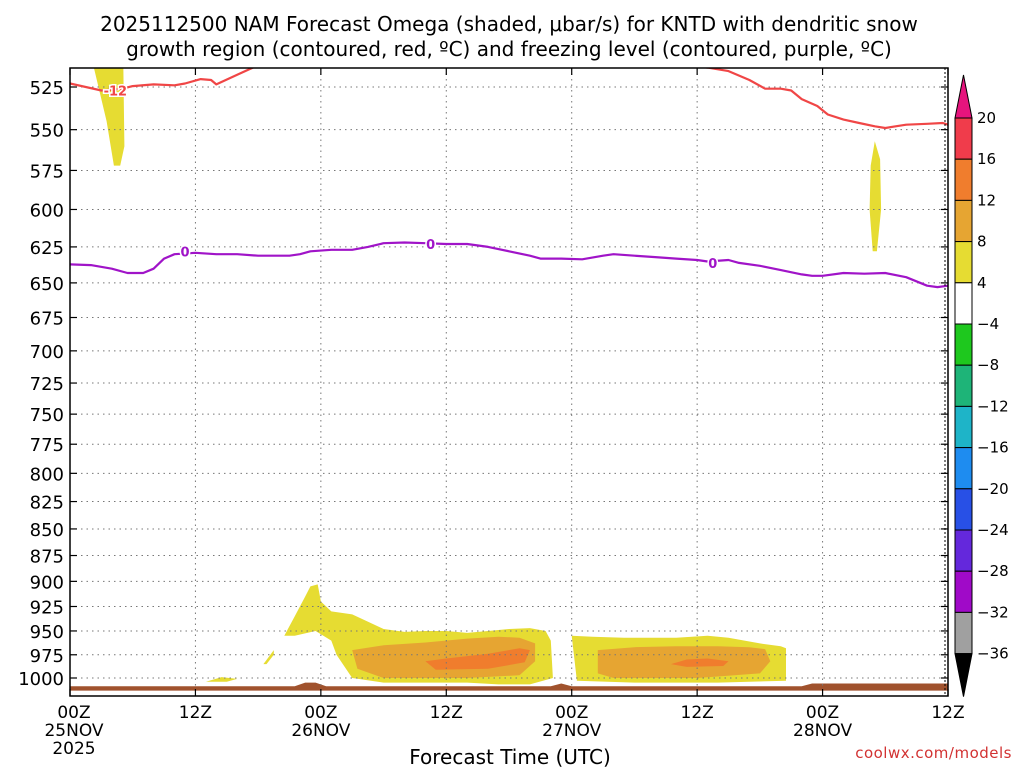  What do you see at coordinates (47, 210) in the screenshot?
I see `y-tick-label-600: 600` at bounding box center [47, 210].